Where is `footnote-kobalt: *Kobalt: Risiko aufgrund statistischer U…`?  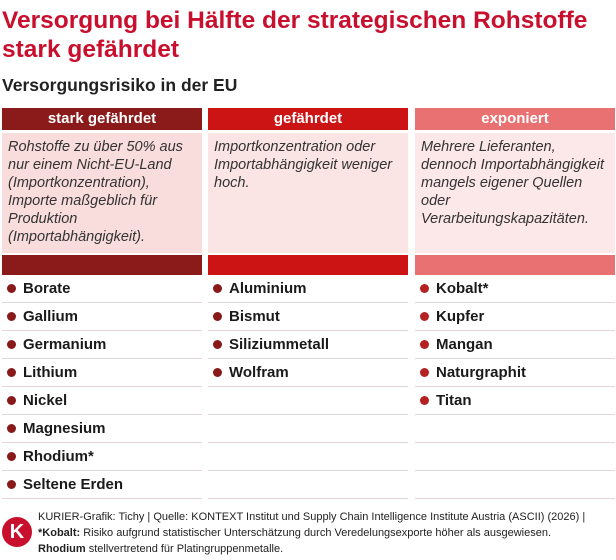 footnote-kobalt: *Kobalt: Risiko aufgrund statistischer U… is located at coordinates (325, 533).